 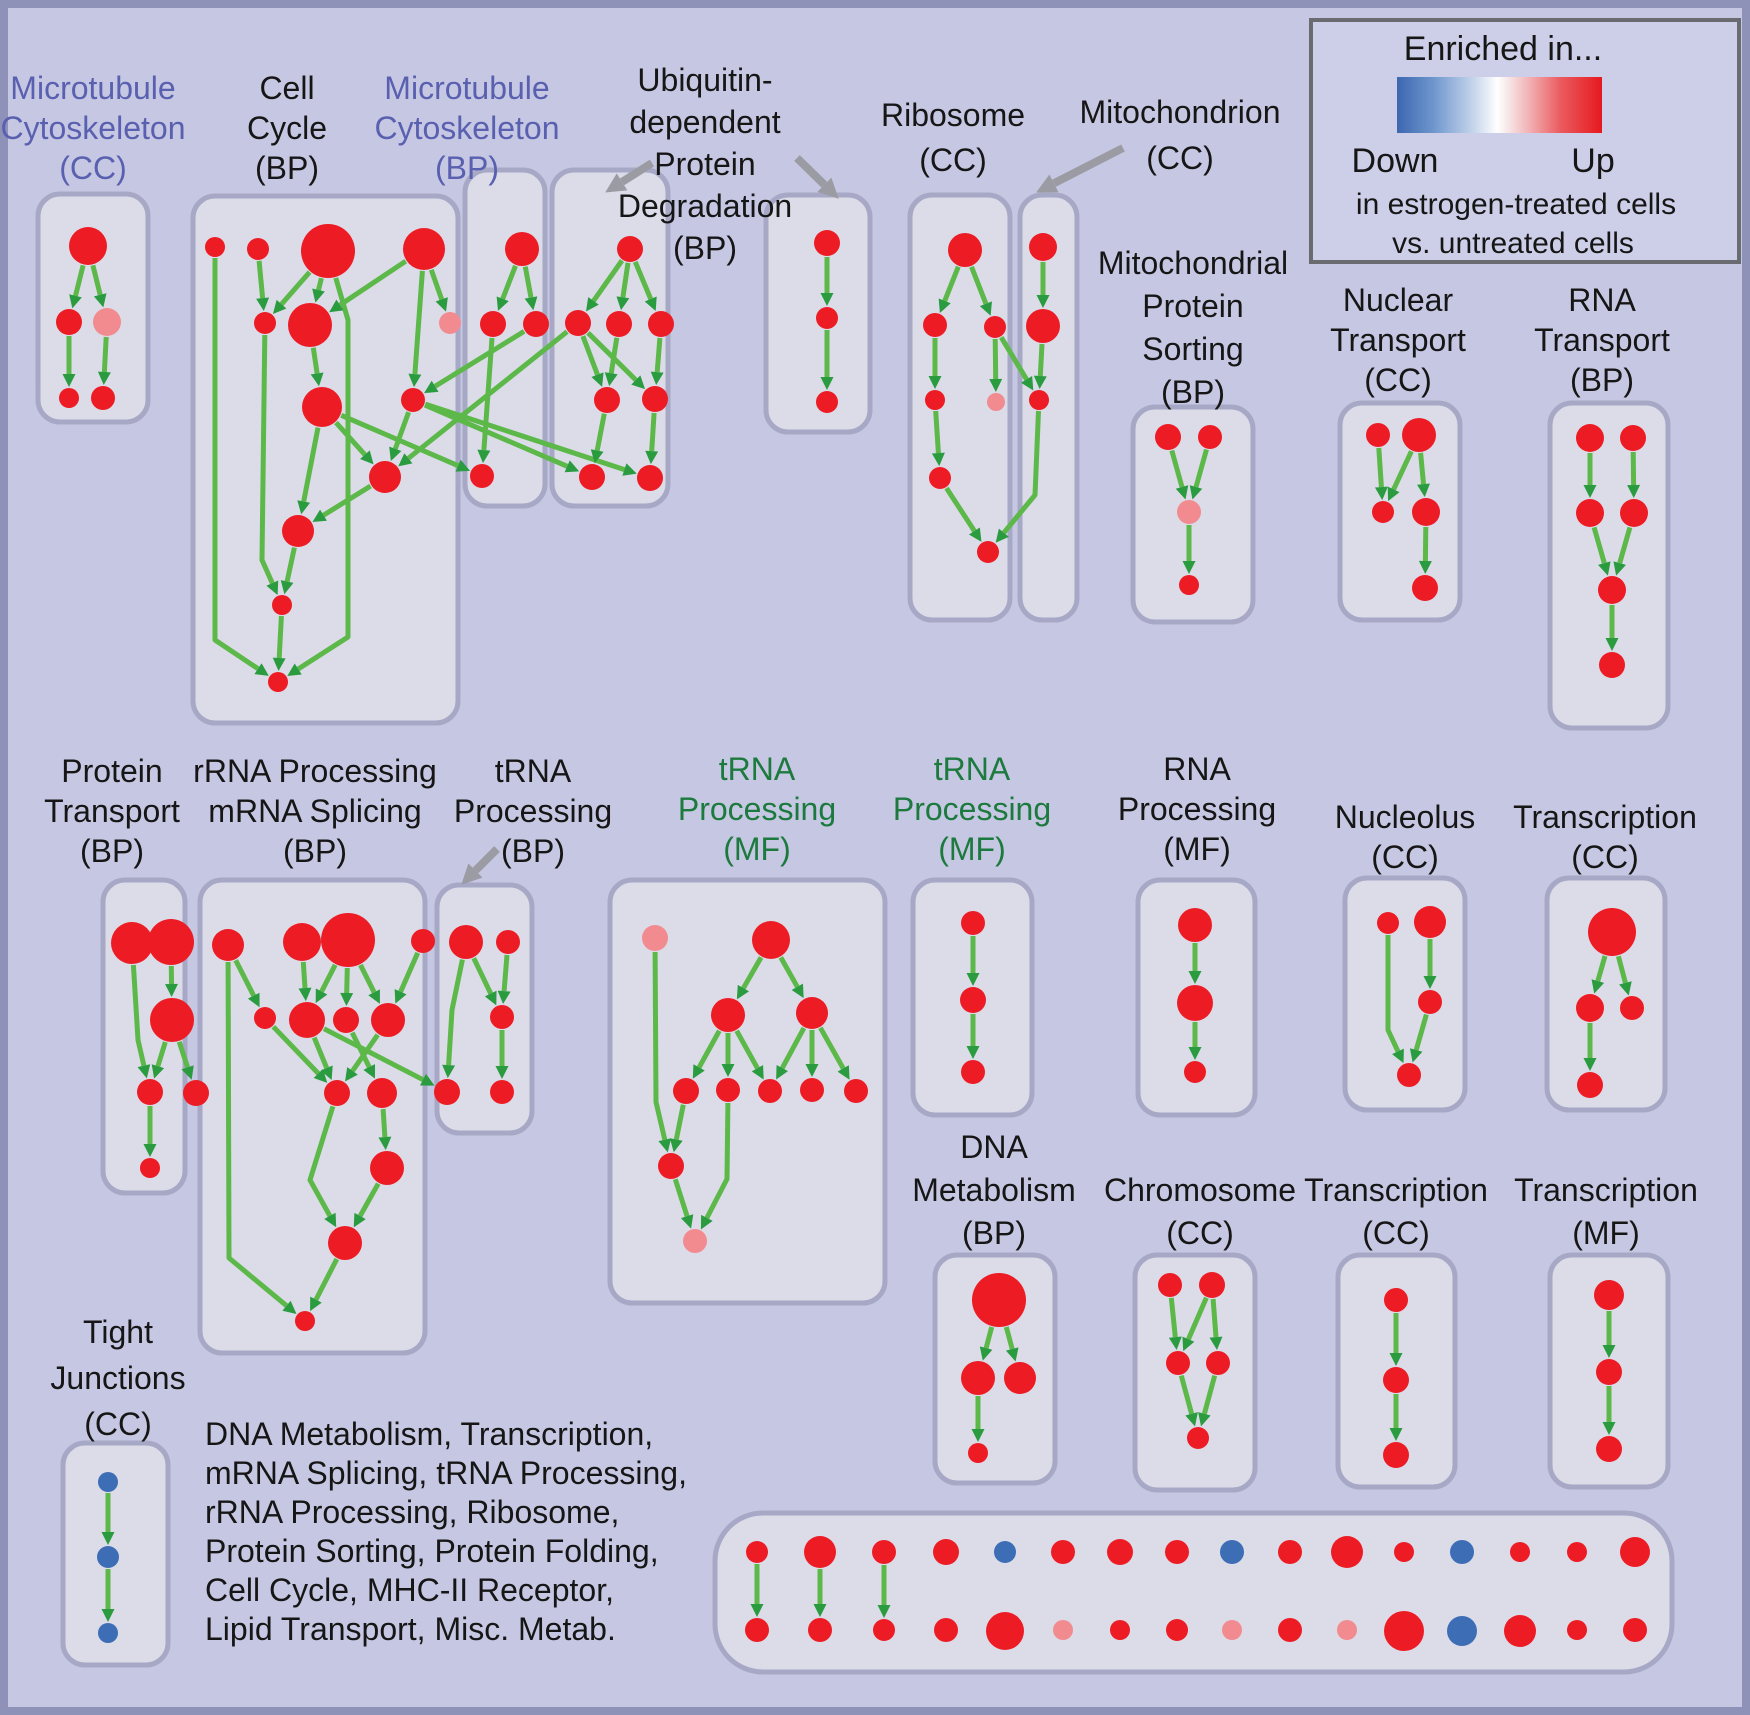 What do you see at coordinates (108, 1482) in the screenshot?
I see `node-tj.a` at bounding box center [108, 1482].